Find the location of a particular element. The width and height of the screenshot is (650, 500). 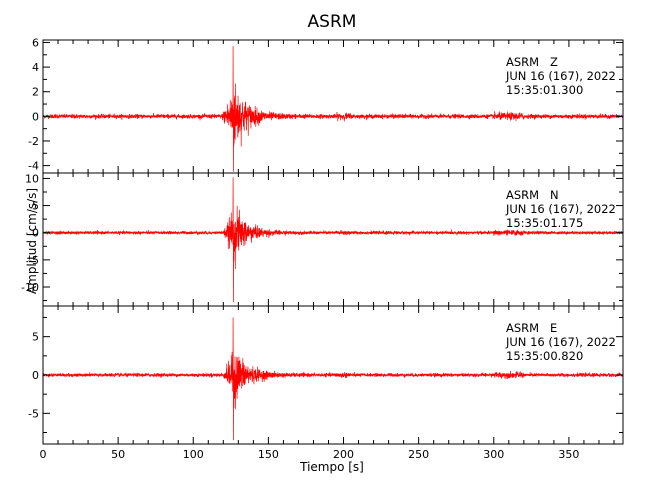

x-axis: 0 50 100 150 200 250 300 350 is located at coordinates (310, 454).